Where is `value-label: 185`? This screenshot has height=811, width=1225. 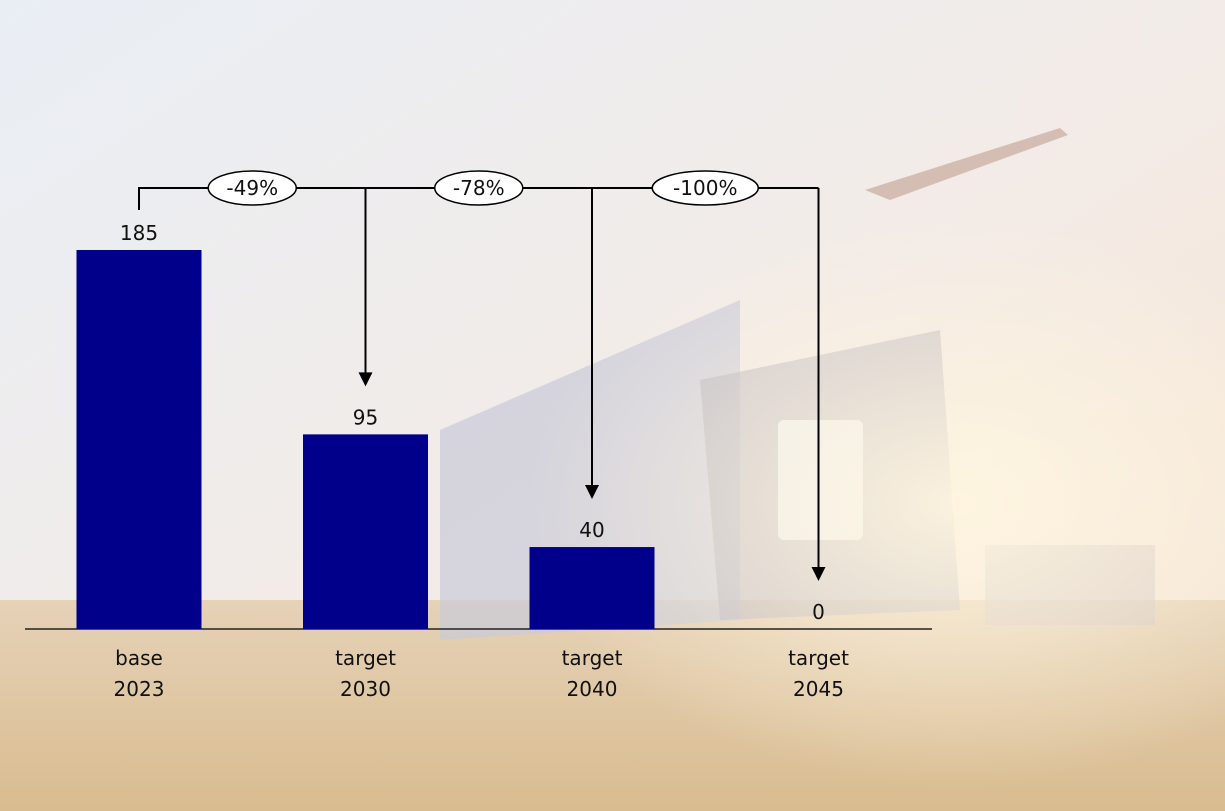 value-label: 185 is located at coordinates (139, 233).